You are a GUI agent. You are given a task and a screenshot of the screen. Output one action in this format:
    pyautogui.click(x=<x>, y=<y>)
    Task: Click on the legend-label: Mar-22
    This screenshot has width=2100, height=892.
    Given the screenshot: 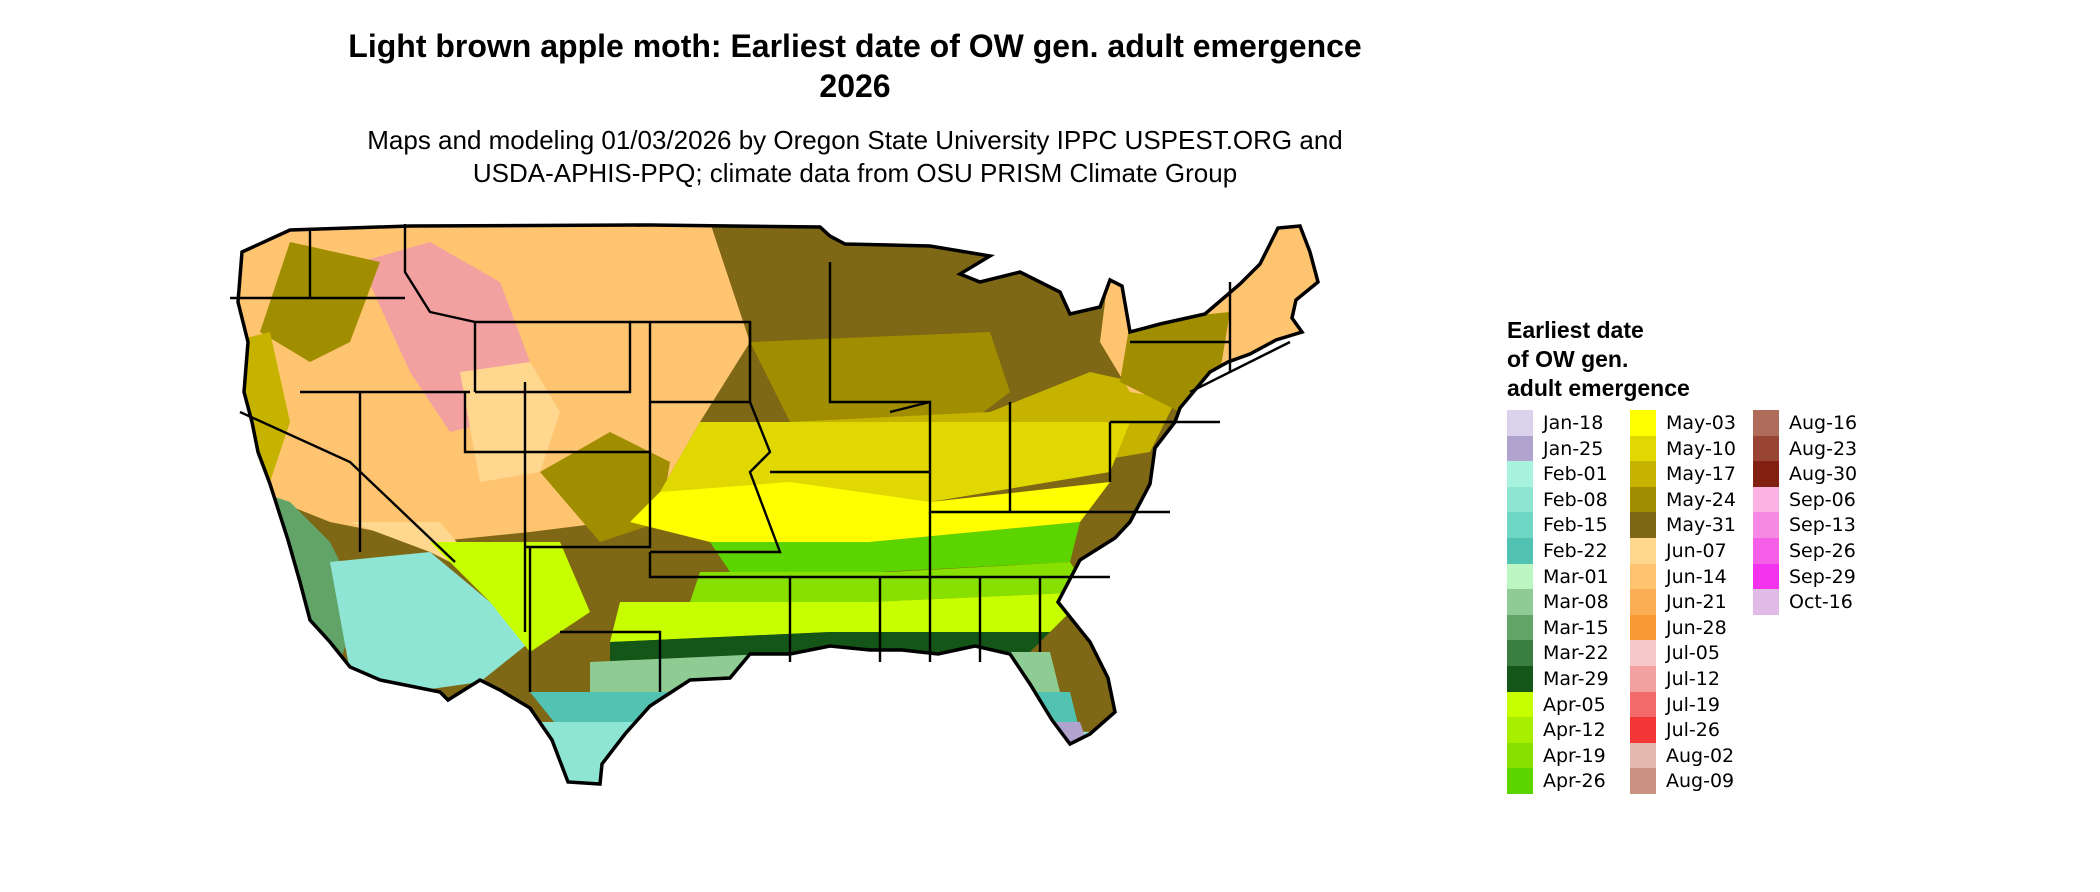 What is the action you would take?
    pyautogui.click(x=1576, y=653)
    